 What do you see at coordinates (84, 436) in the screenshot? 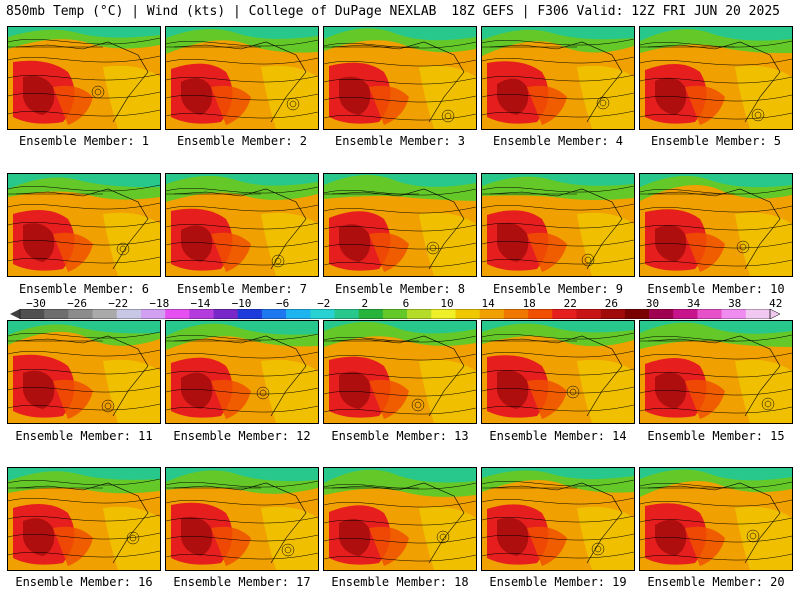
I see `ensemble-member-label: Ensemble Member: 11` at bounding box center [84, 436].